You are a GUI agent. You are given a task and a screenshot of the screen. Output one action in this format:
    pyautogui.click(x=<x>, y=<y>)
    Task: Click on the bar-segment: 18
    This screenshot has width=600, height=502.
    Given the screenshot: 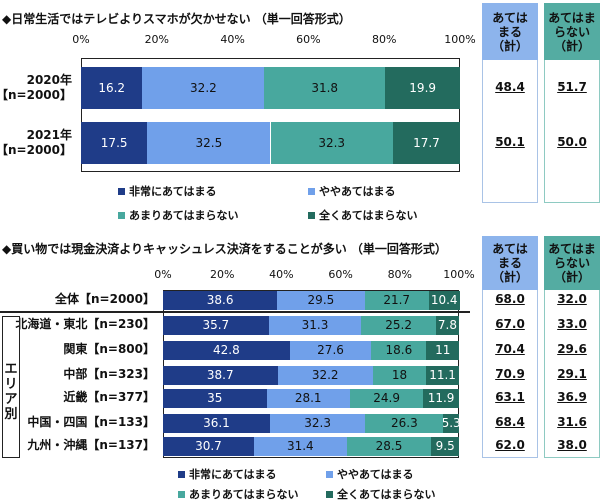 What is the action you would take?
    pyautogui.click(x=399, y=375)
    